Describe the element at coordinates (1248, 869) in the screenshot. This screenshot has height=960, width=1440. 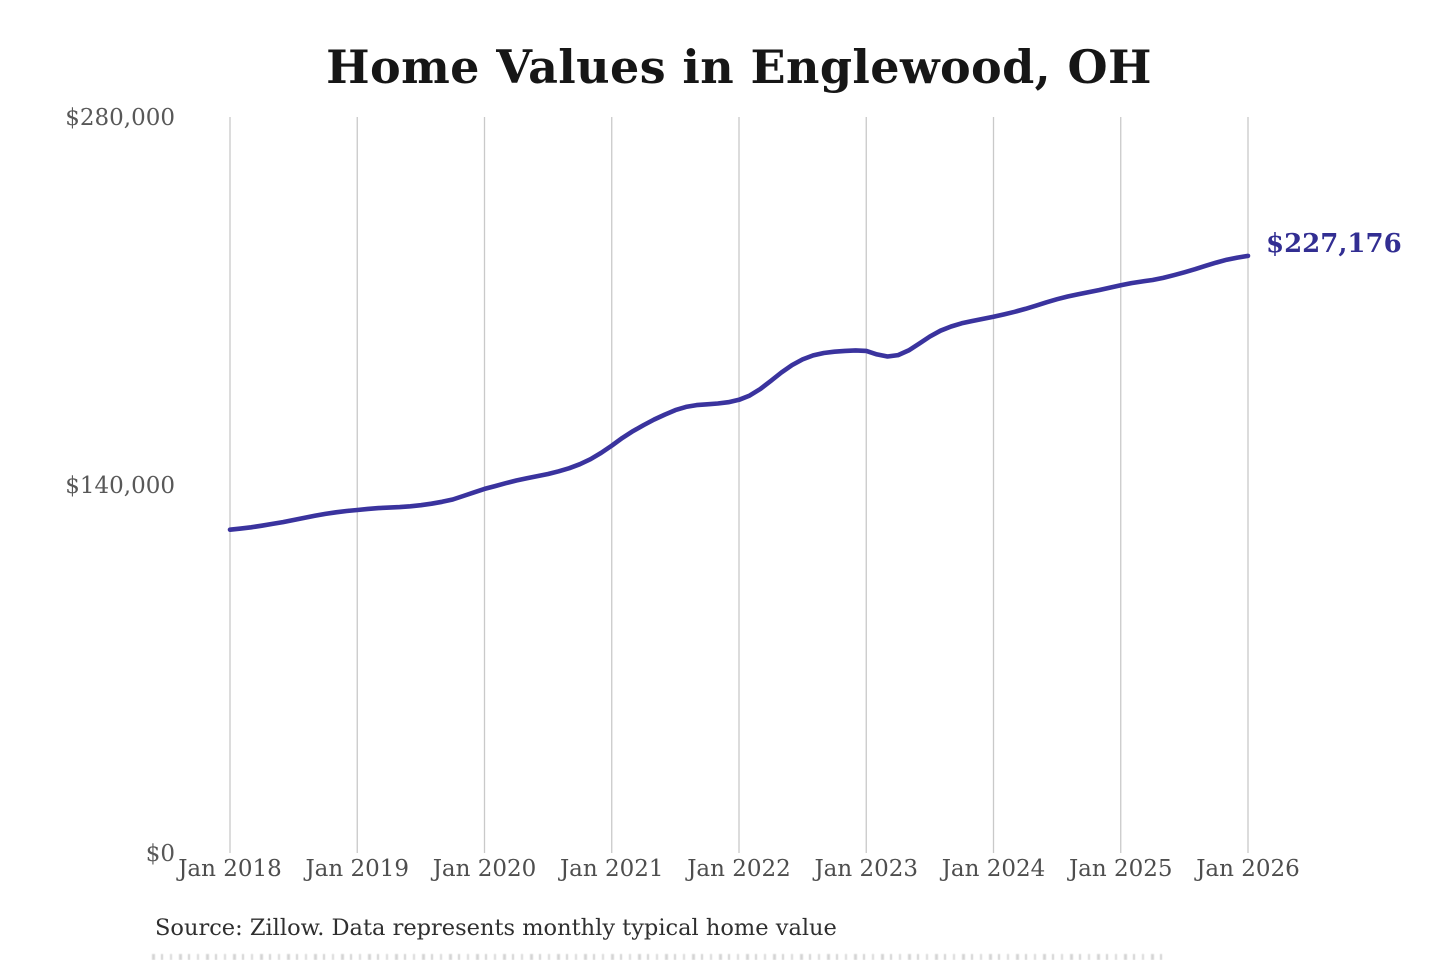
I see `x-tick-label: Jan 2026` at that location.